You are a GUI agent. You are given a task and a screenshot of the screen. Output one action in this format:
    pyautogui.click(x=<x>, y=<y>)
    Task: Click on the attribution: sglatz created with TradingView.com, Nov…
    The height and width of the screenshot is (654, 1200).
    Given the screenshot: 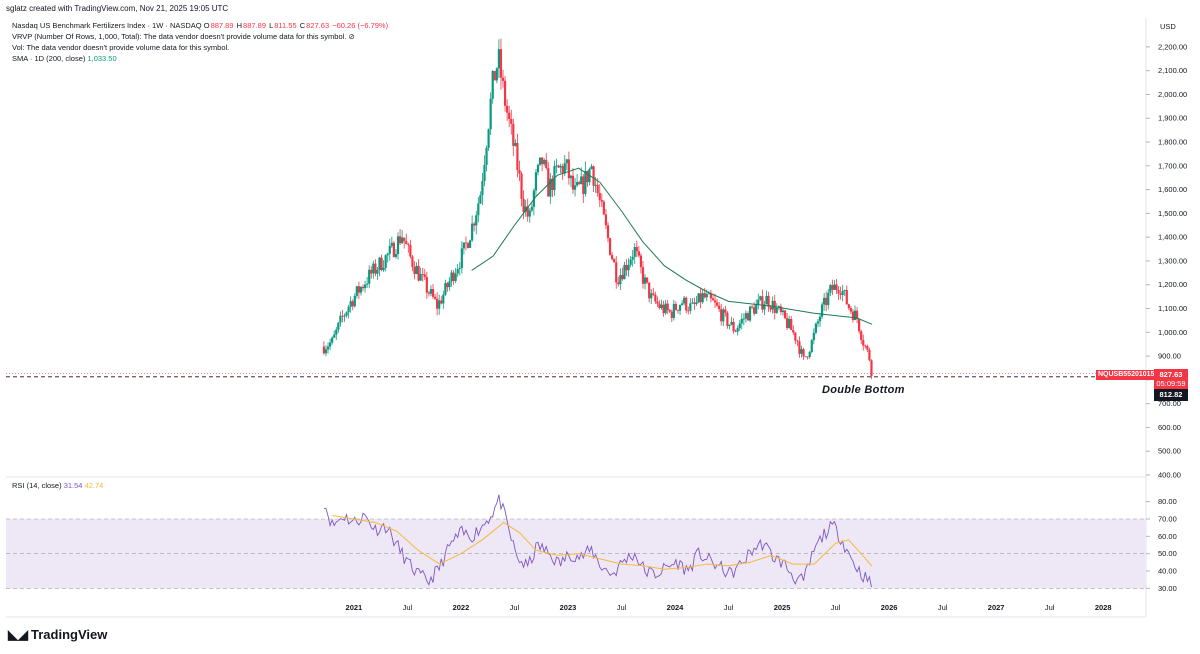 What is the action you would take?
    pyautogui.click(x=117, y=8)
    